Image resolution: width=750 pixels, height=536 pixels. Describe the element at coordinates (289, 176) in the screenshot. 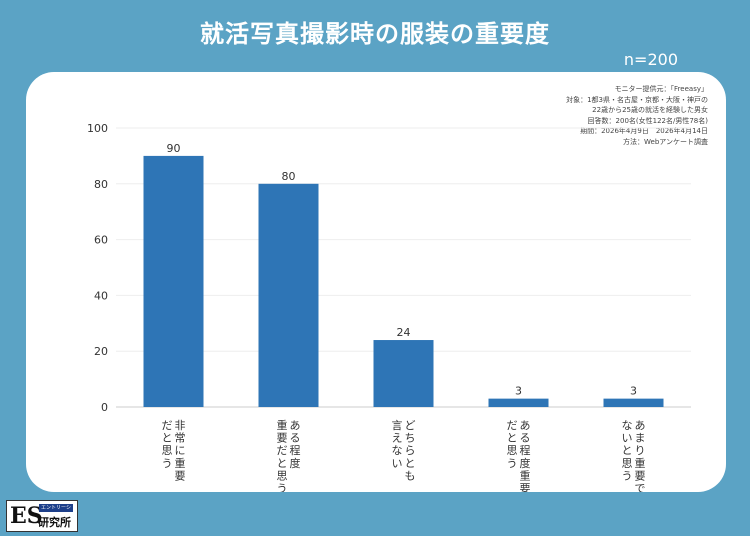

I see `data-label: 80` at that location.